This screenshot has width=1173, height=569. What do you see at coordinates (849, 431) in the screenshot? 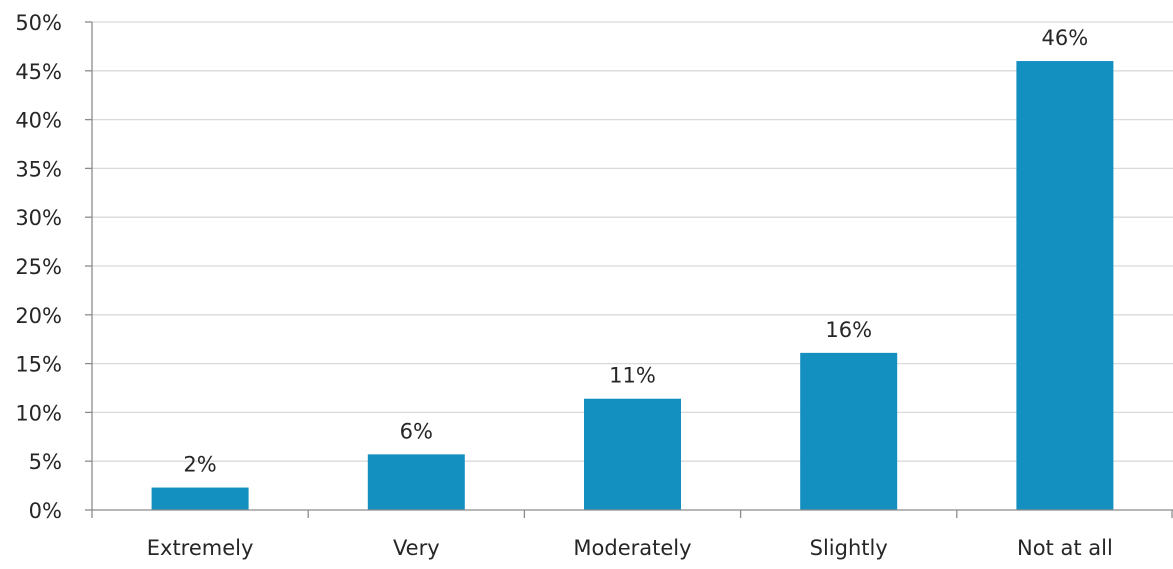
I see `bar-slightly` at bounding box center [849, 431].